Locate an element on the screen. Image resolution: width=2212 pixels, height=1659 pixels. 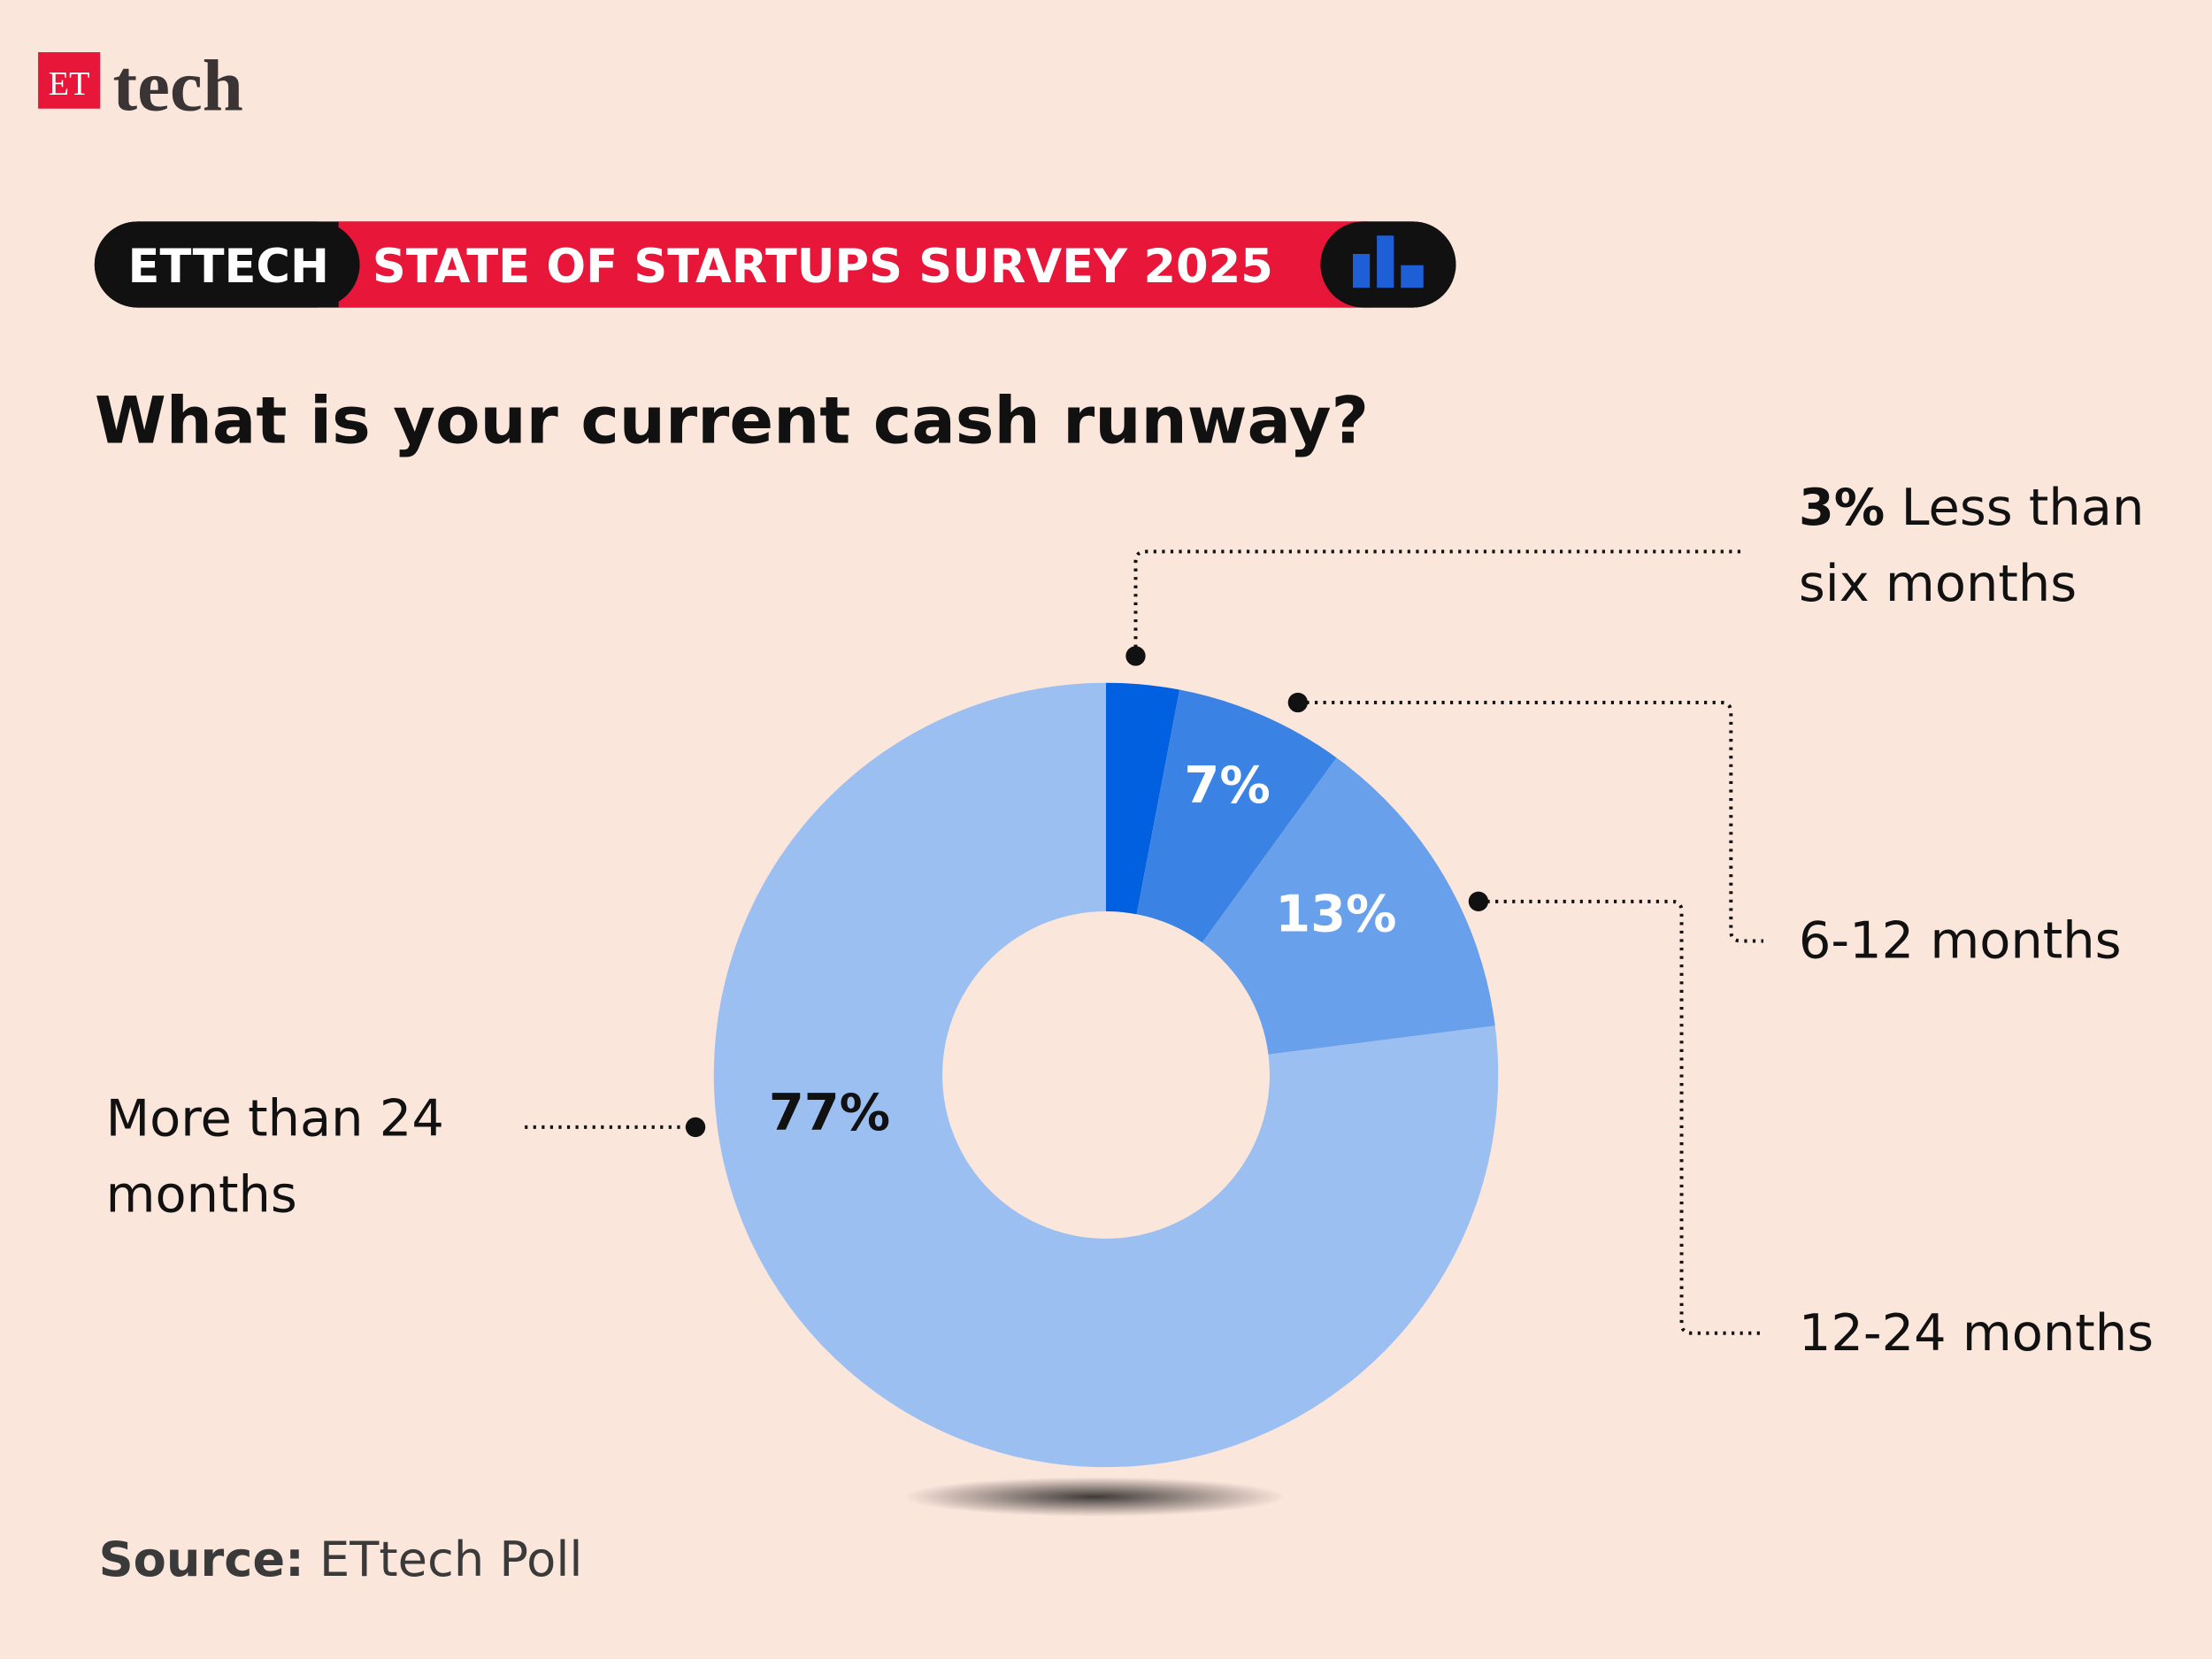
shadow is located at coordinates (1095, 1497).